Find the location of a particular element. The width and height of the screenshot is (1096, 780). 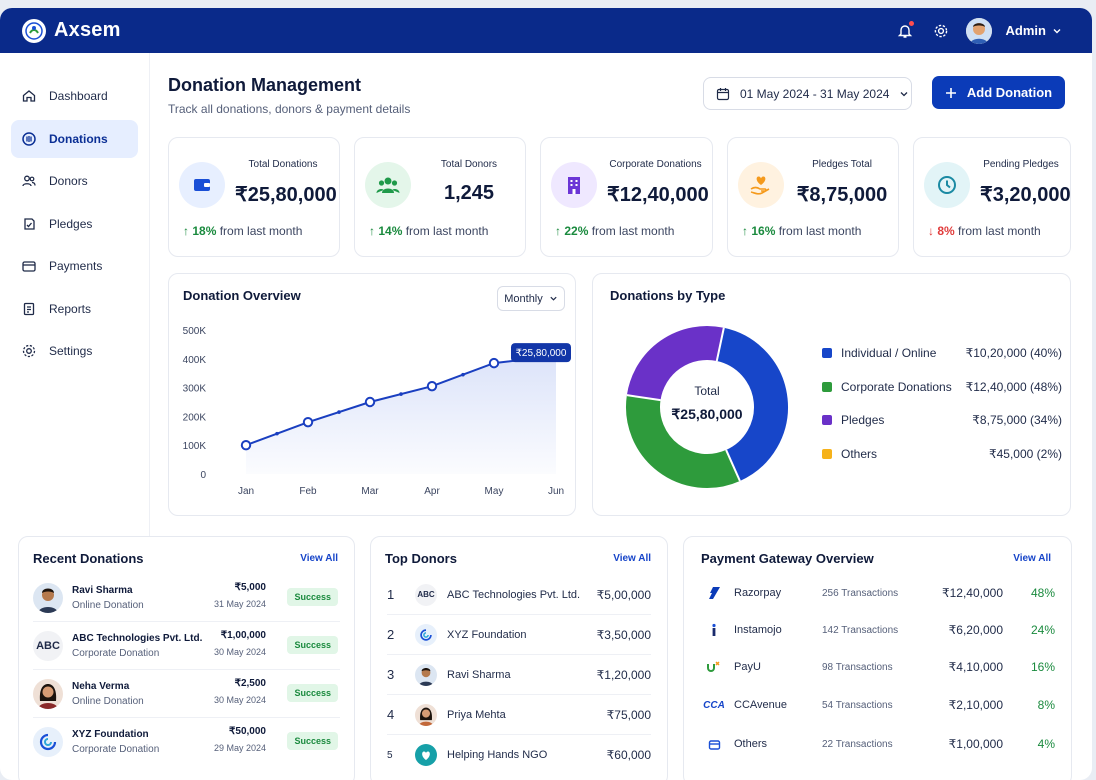

y-tick-label: 500K is located at coordinates (195, 331).